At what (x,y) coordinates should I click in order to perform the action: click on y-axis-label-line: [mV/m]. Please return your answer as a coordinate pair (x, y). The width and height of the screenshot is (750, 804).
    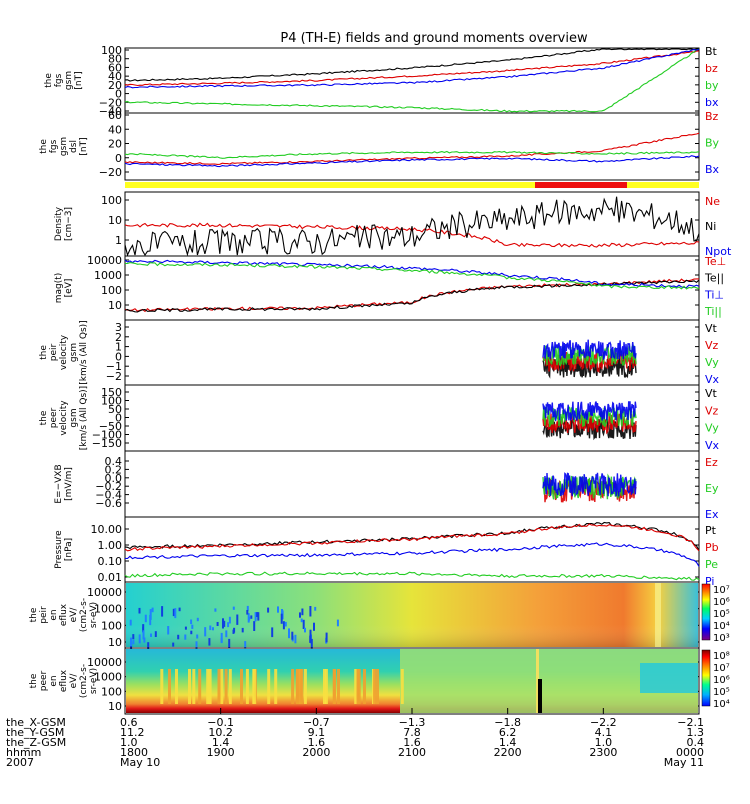
    Looking at the image, I should click on (69, 484).